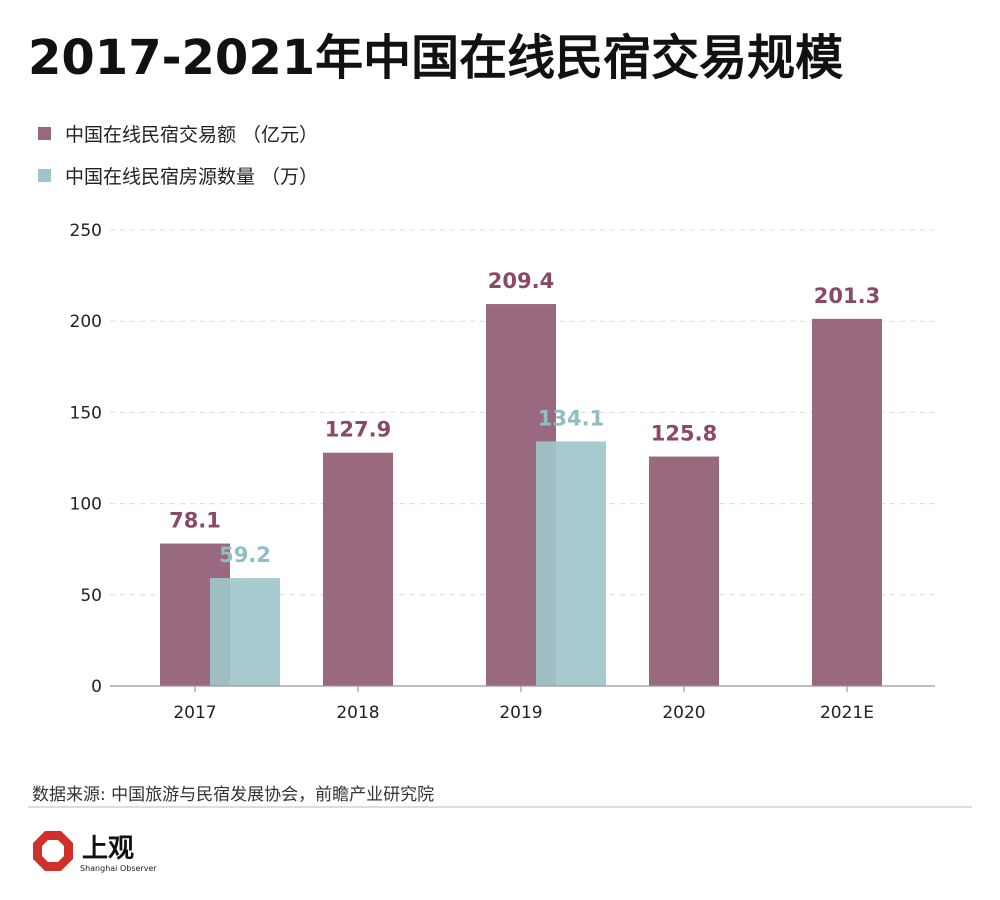 The image size is (1000, 900). Describe the element at coordinates (233, 795) in the screenshot. I see `source-note: 数据来源: 中国旅游与民宿发展协会，前瞻产业研究院` at that location.